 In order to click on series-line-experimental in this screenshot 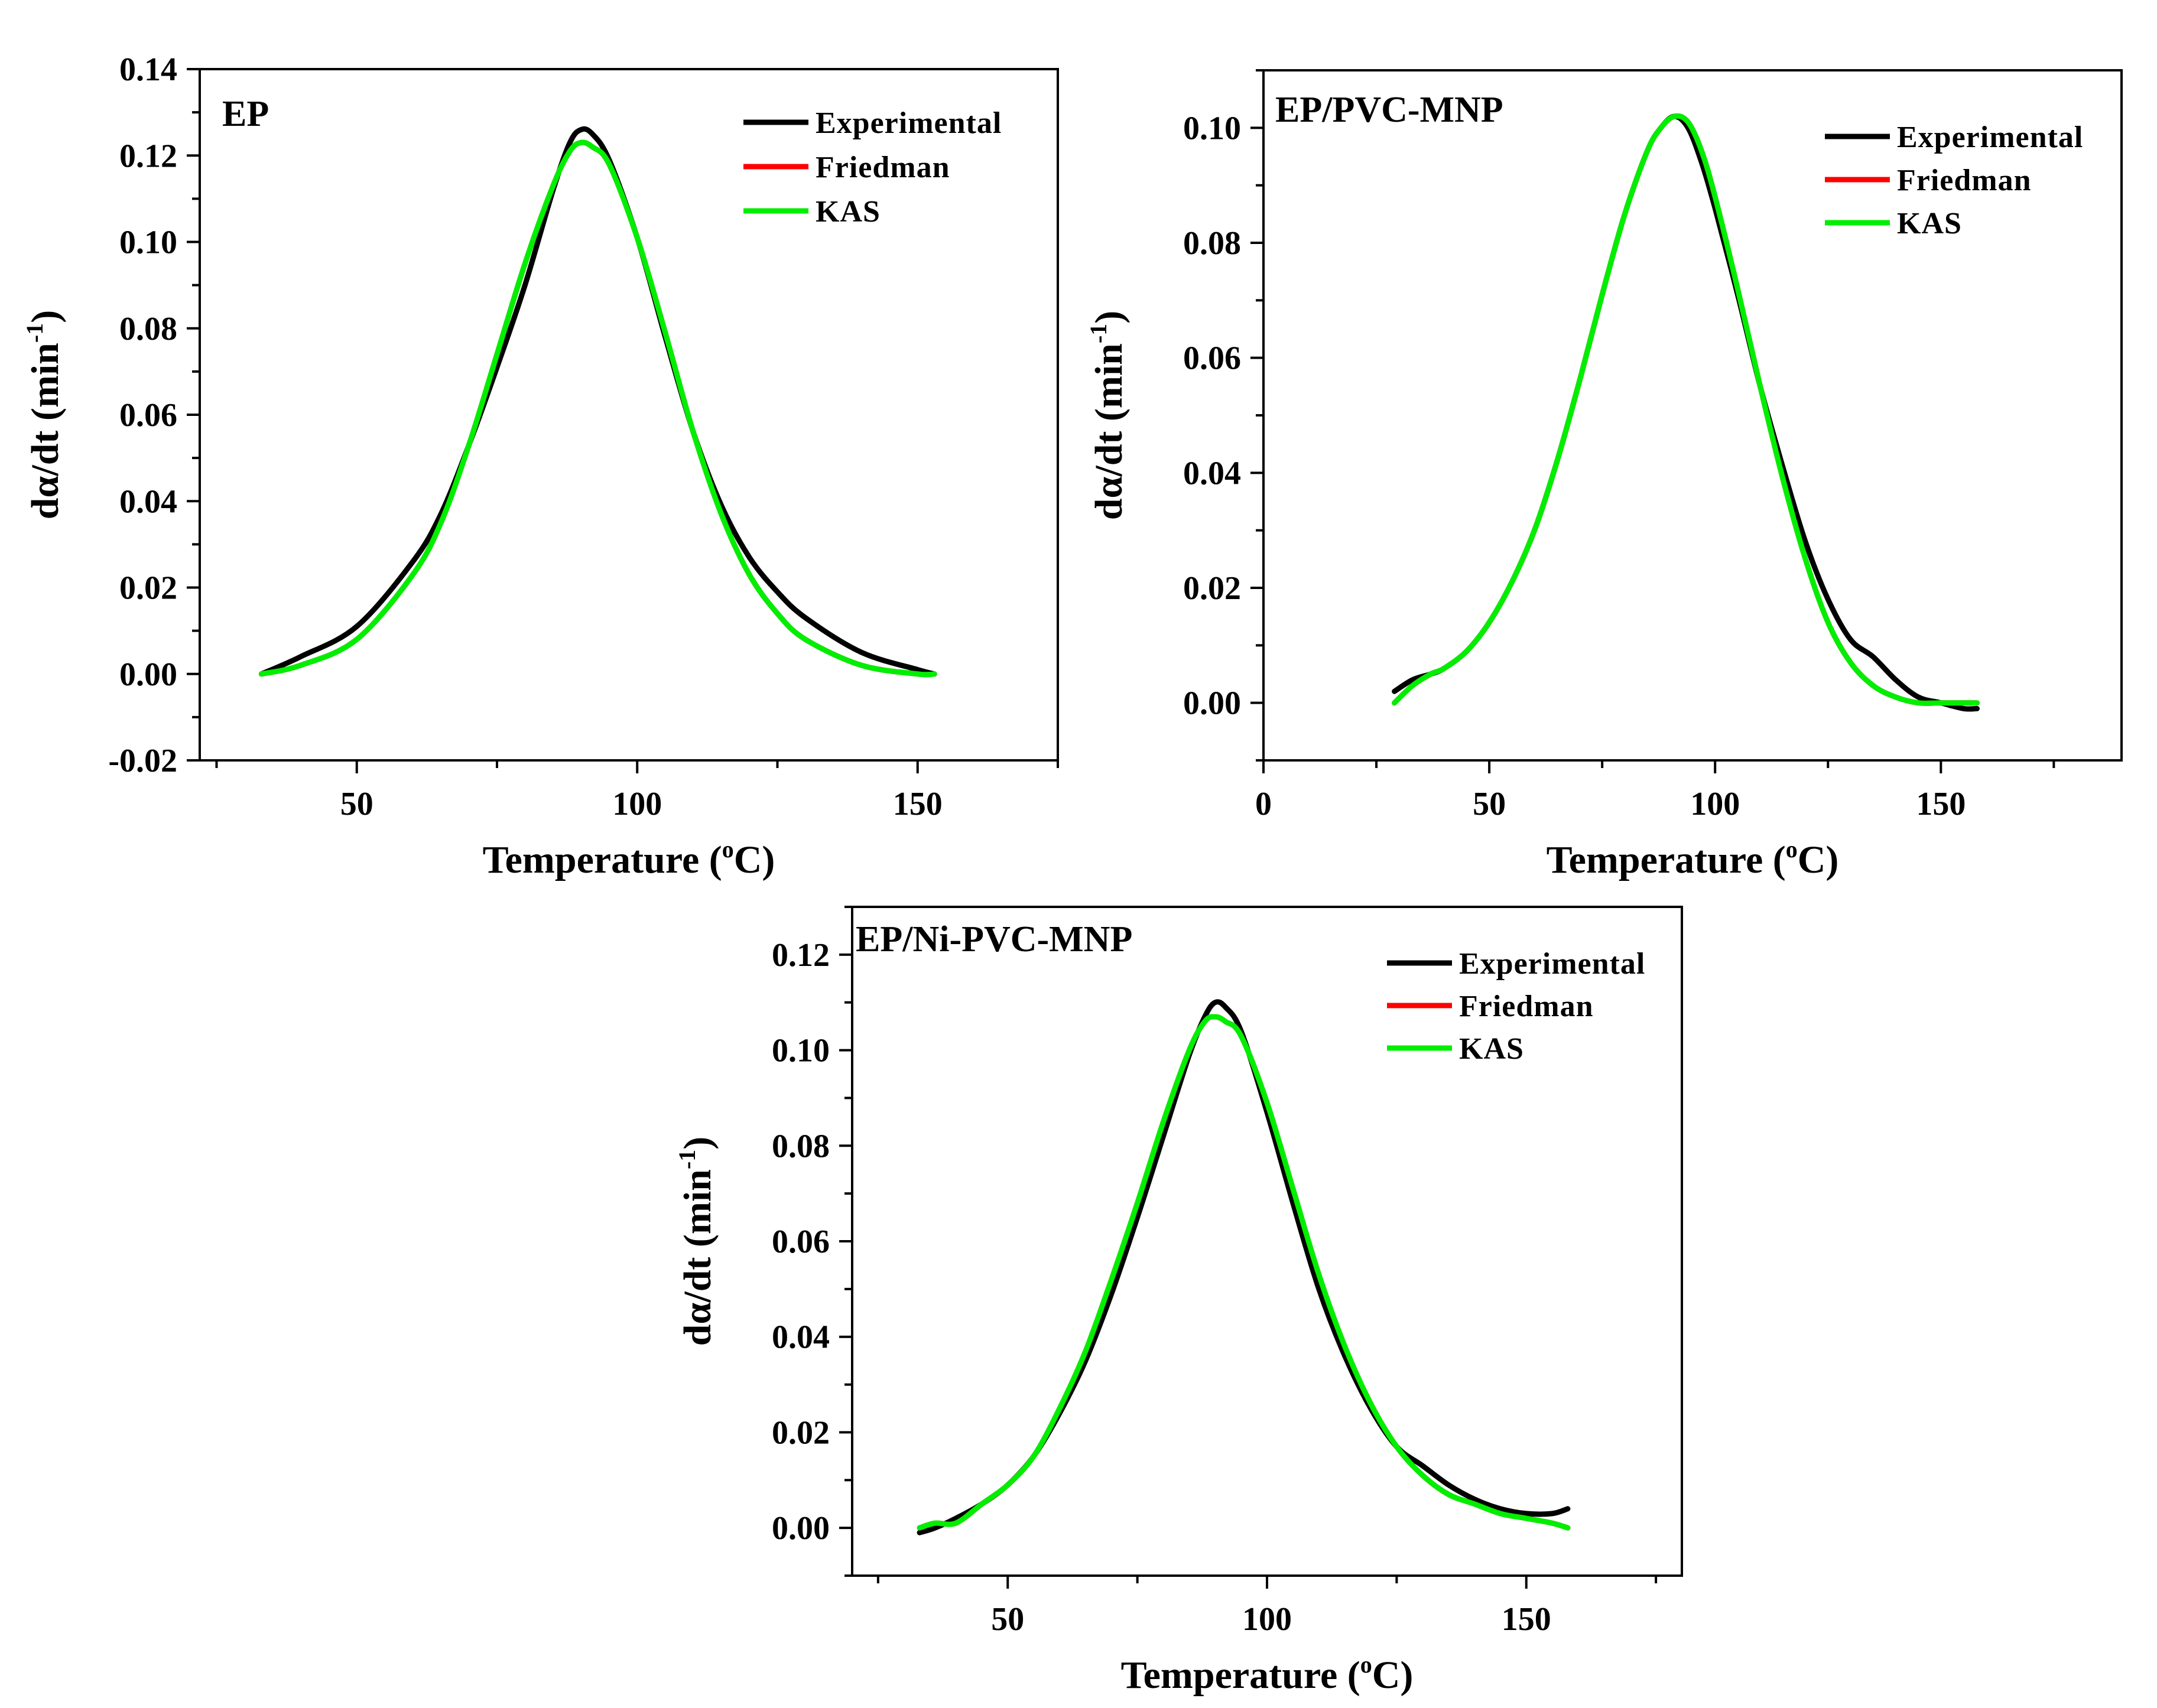, I will do `click(597, 401)`.